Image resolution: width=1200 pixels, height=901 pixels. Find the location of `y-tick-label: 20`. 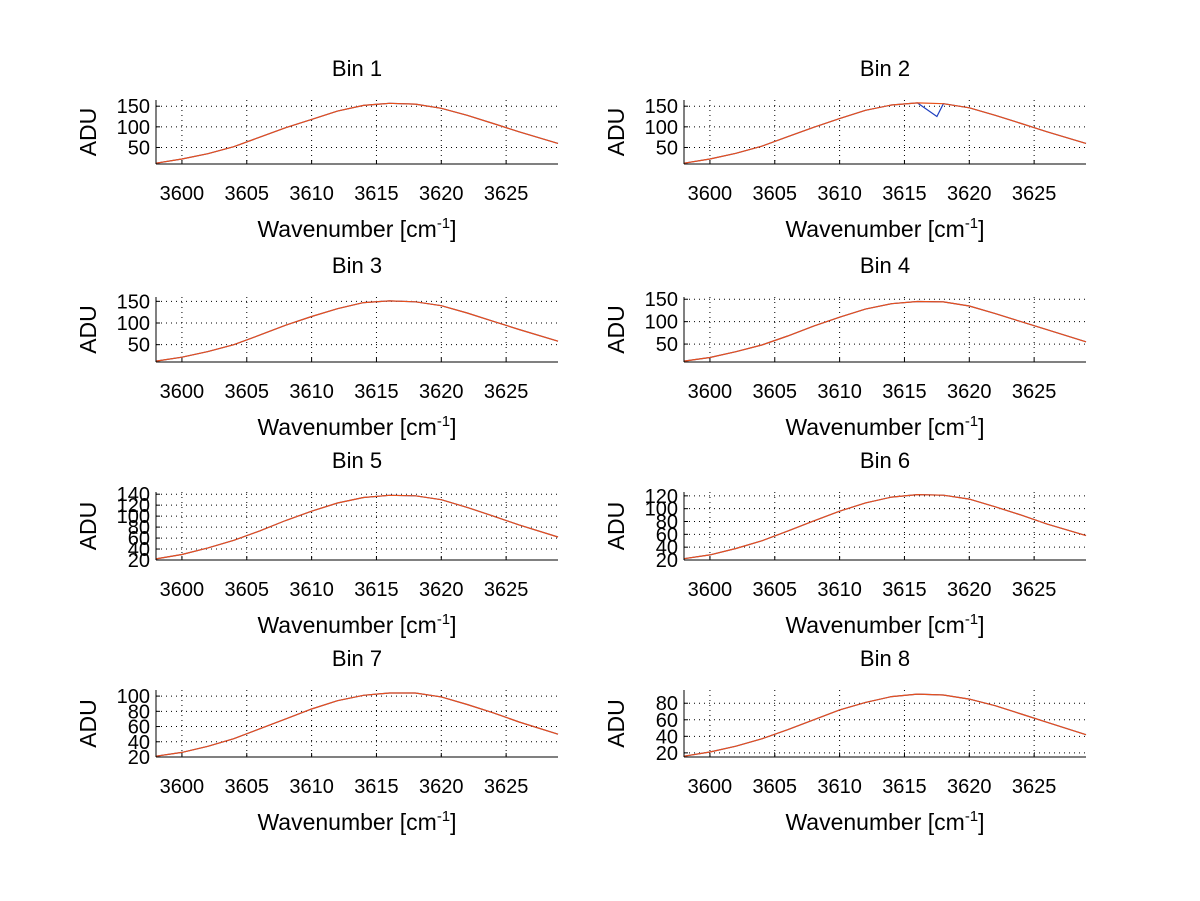

y-tick-label: 20 is located at coordinates (139, 561).